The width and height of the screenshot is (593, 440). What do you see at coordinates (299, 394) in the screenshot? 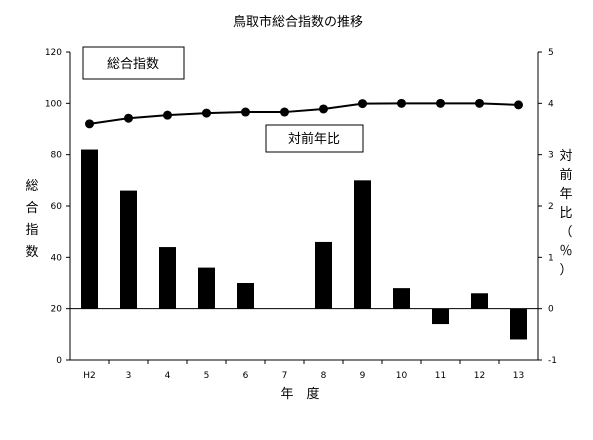
I see `x-axis-title: 年 度` at bounding box center [299, 394].